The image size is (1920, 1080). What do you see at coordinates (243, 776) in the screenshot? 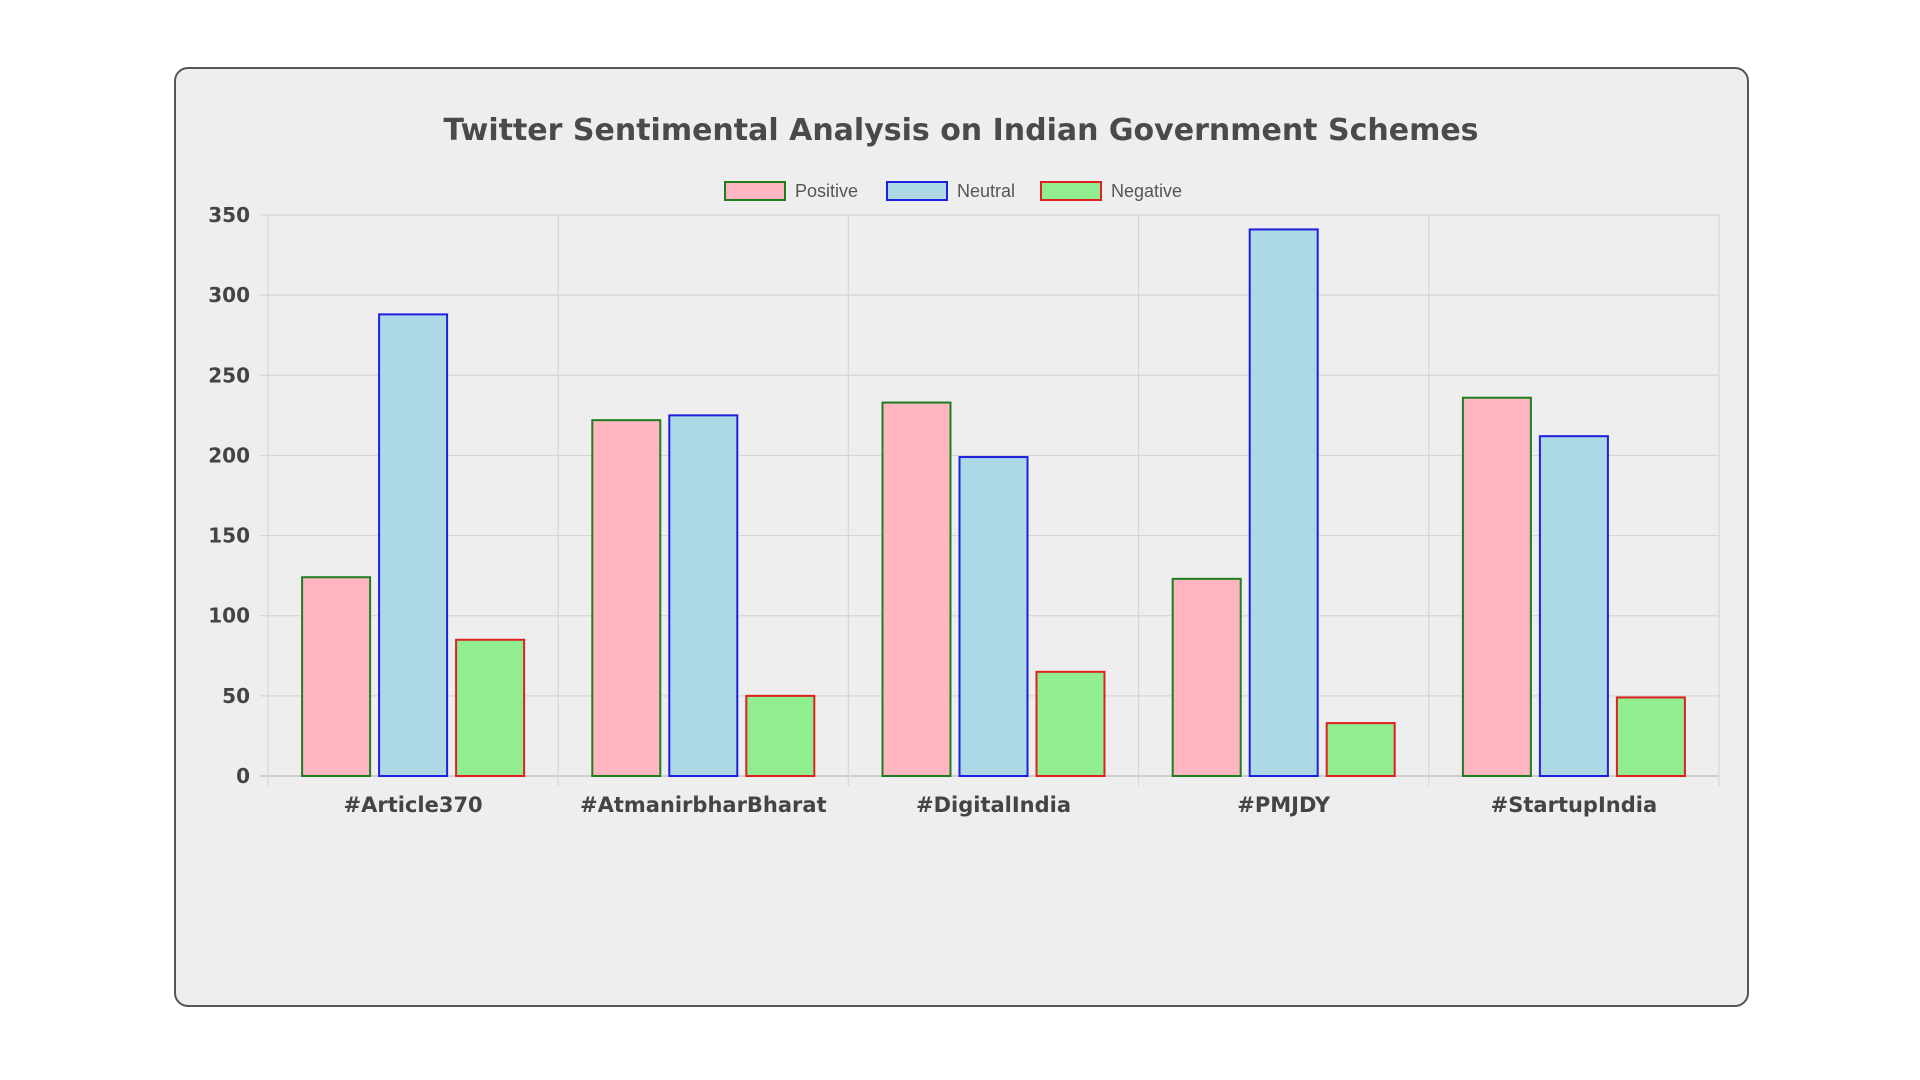
I see `y-tick-label: 0` at bounding box center [243, 776].